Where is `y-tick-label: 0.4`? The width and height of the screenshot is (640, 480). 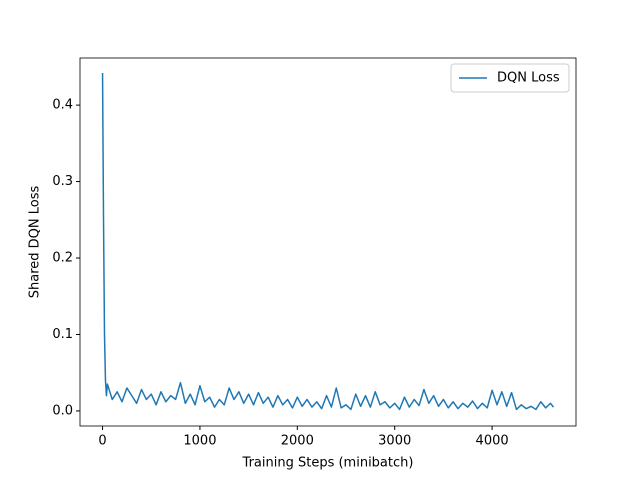
y-tick-label: 0.4 is located at coordinates (62, 105).